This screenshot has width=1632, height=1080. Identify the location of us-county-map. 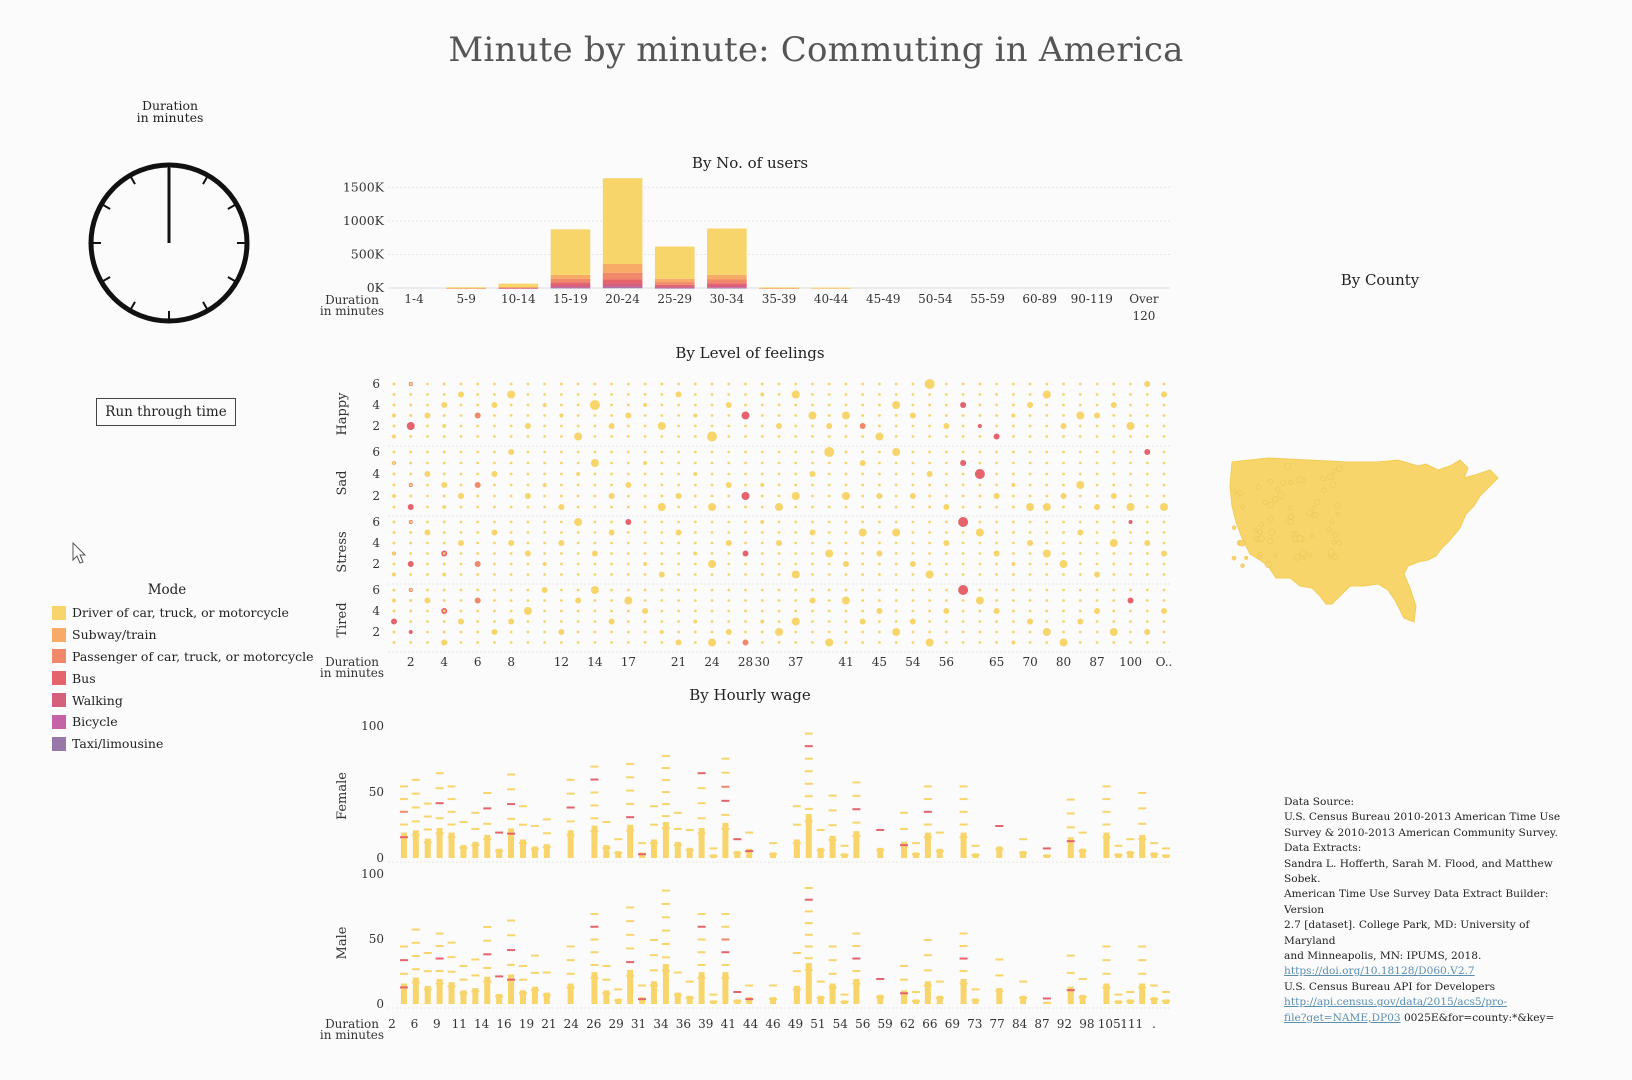
(1383, 544).